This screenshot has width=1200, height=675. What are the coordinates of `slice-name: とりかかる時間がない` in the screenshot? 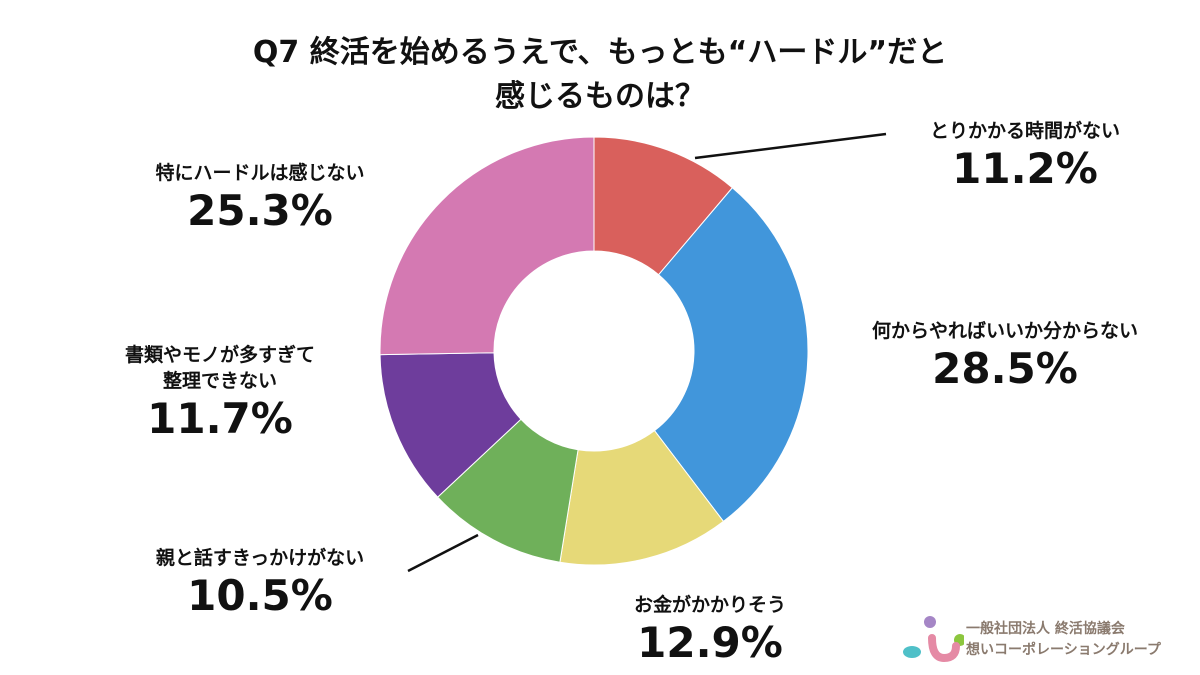 It's located at (1024, 131).